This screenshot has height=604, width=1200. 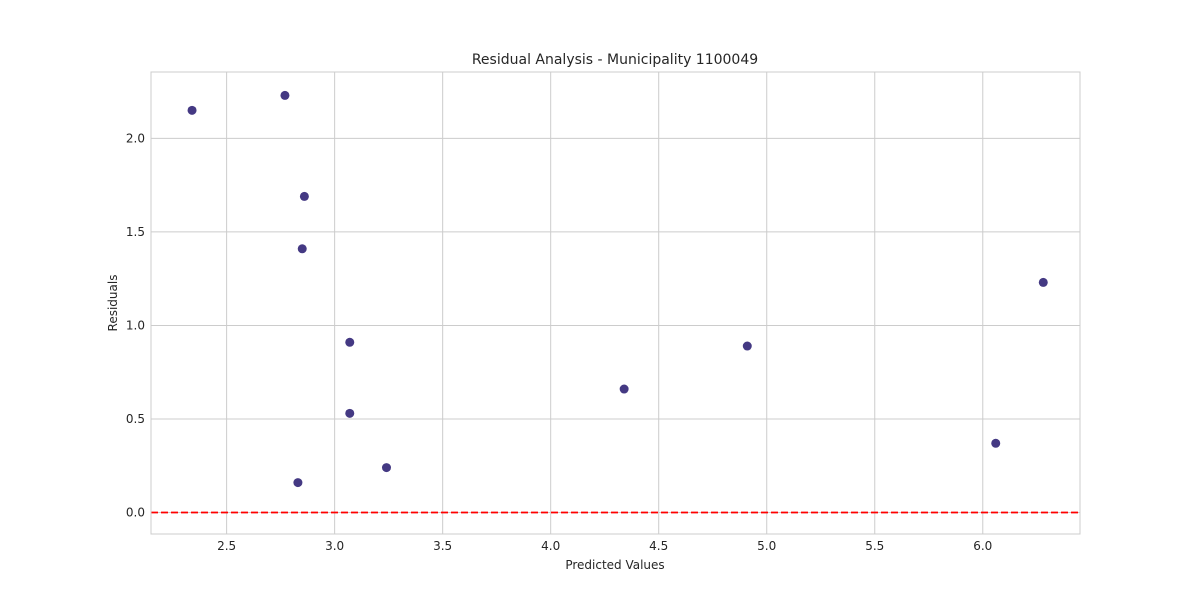 I want to click on x-axis-label: Predicted Values, so click(x=614, y=565).